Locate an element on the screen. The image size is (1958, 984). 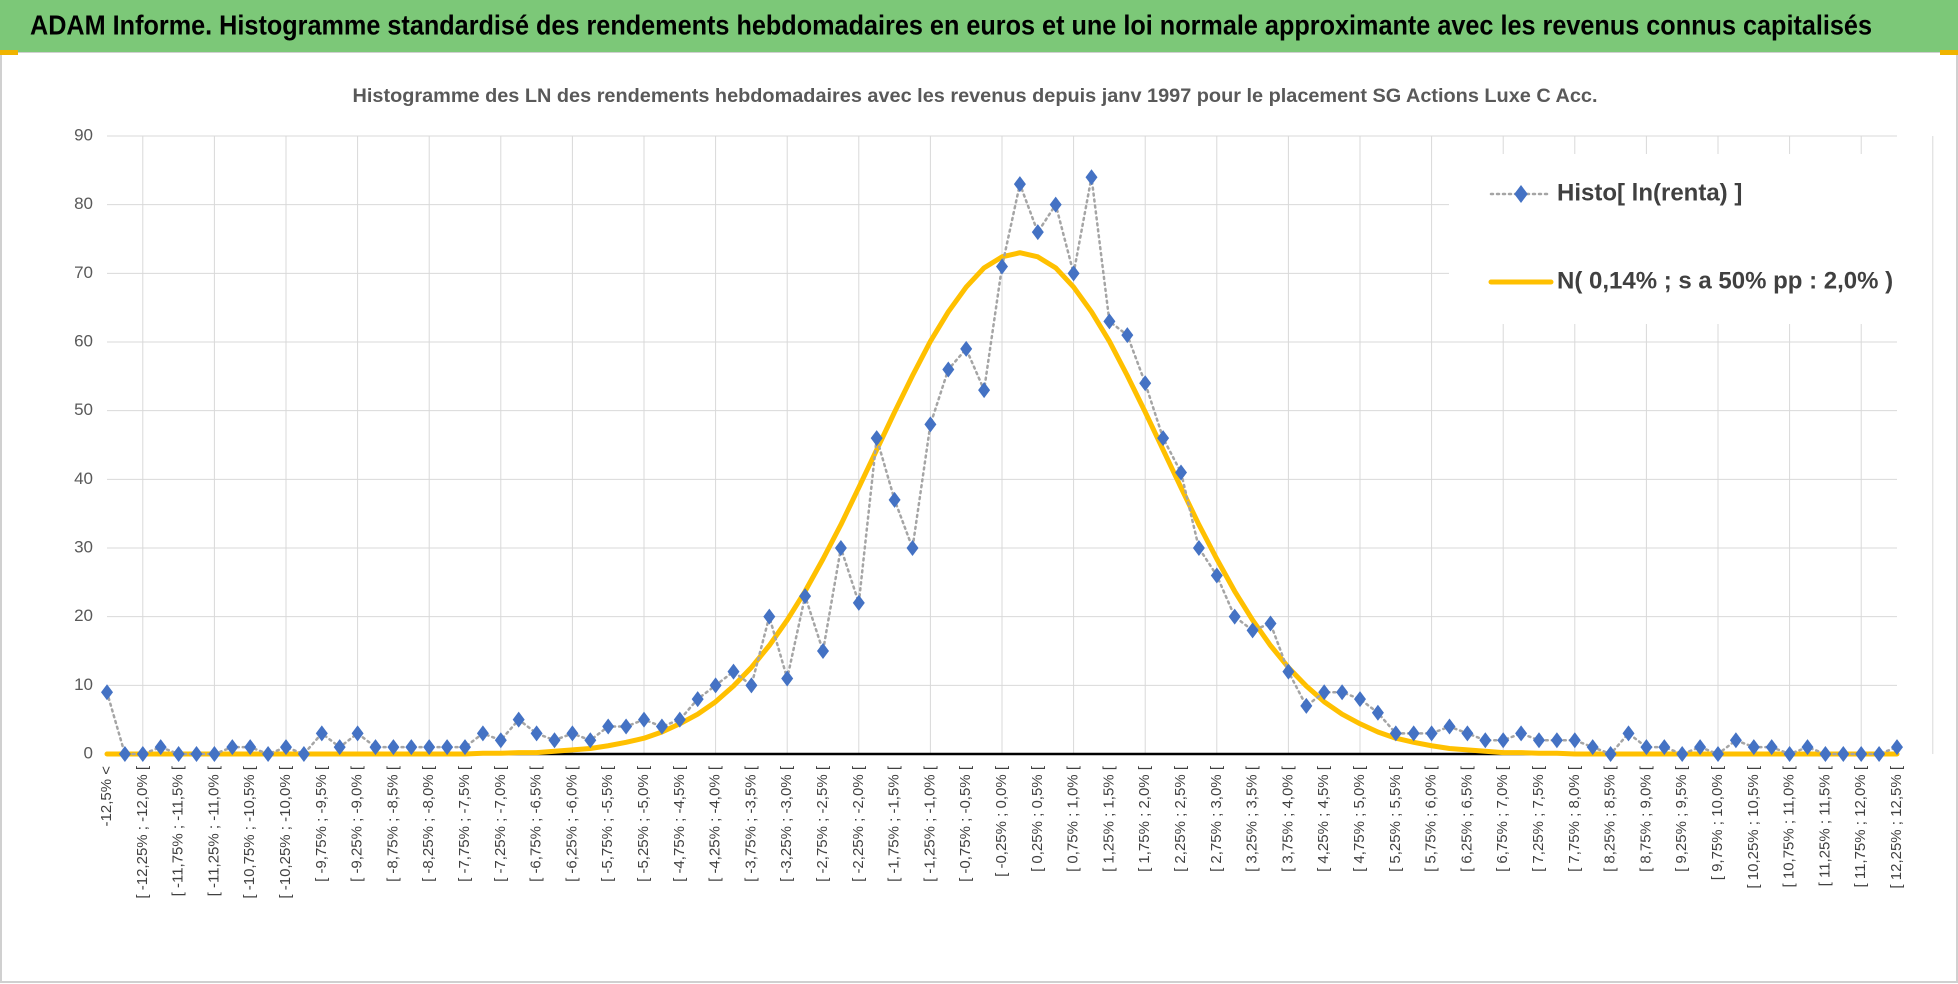
x-tick-label: [ 10,75% ; 11,0% [ is located at coordinates (1789, 826).